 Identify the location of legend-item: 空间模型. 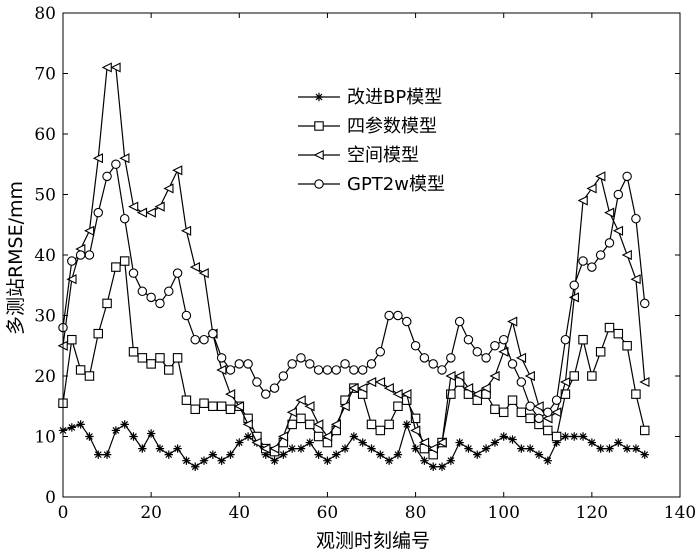
(358, 155).